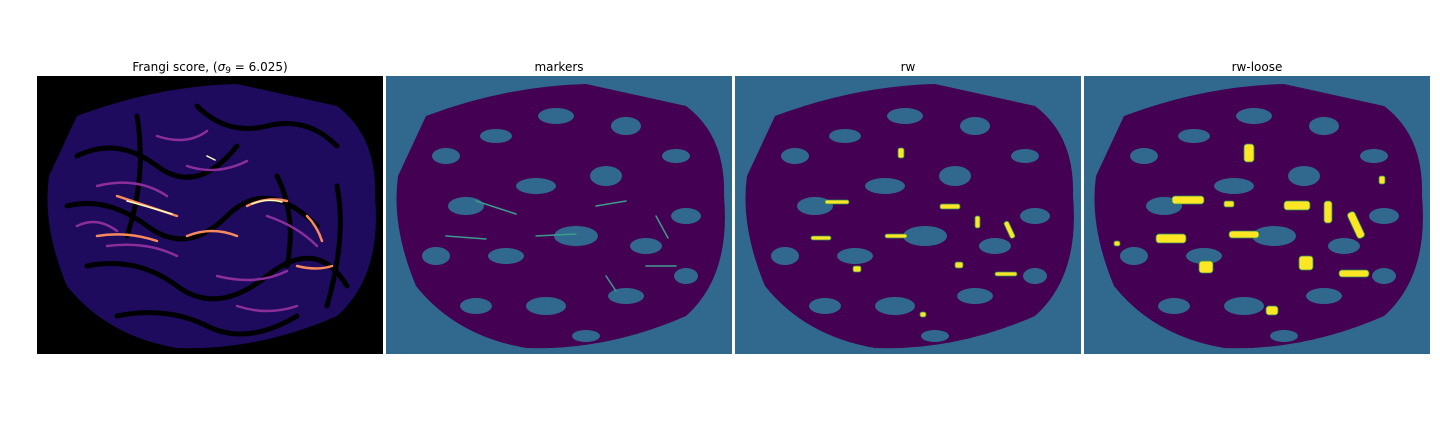  Describe the element at coordinates (559, 67) in the screenshot. I see `panel-title-markers: markers` at that location.